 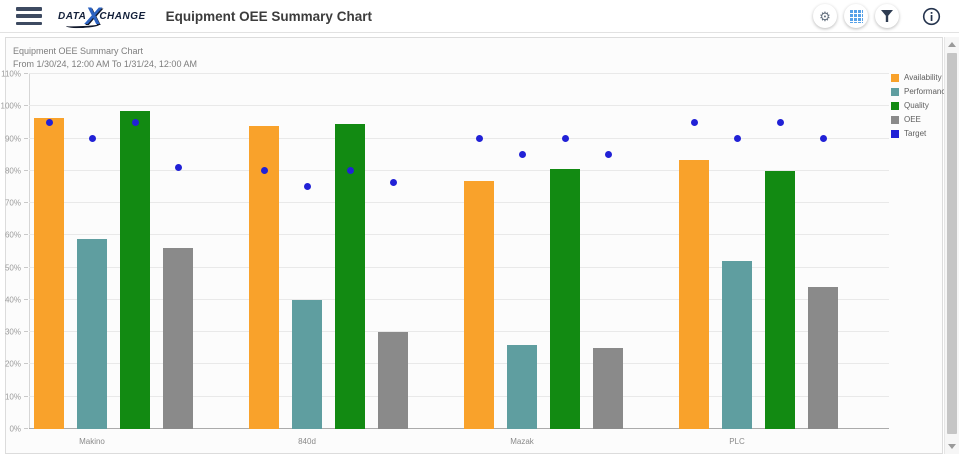 I want to click on chart-legend: Availability Performance Quality OEE Target, so click(x=920, y=108).